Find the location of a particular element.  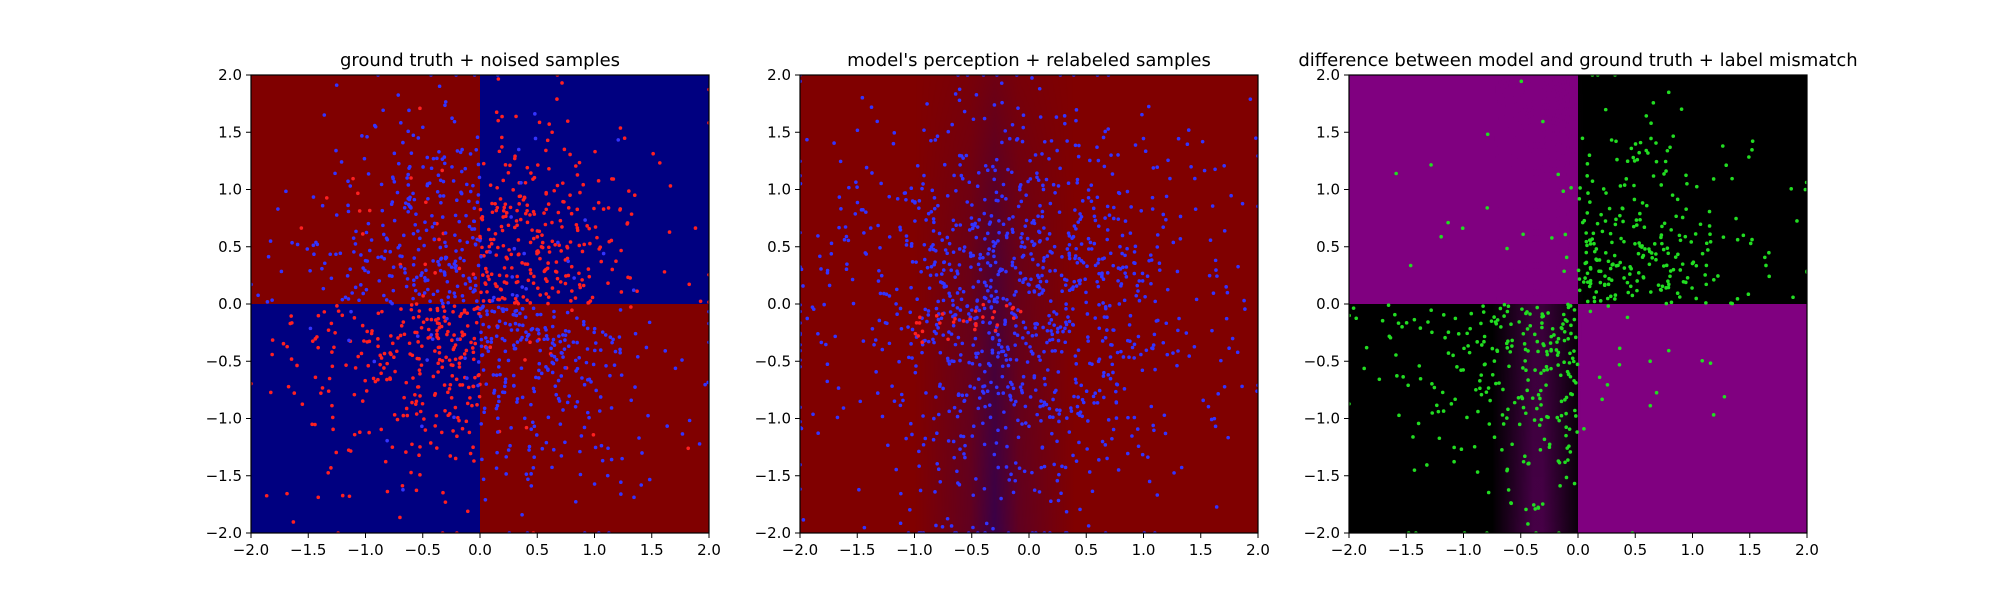

chart-title: ground truth + noised samples is located at coordinates (480, 60).